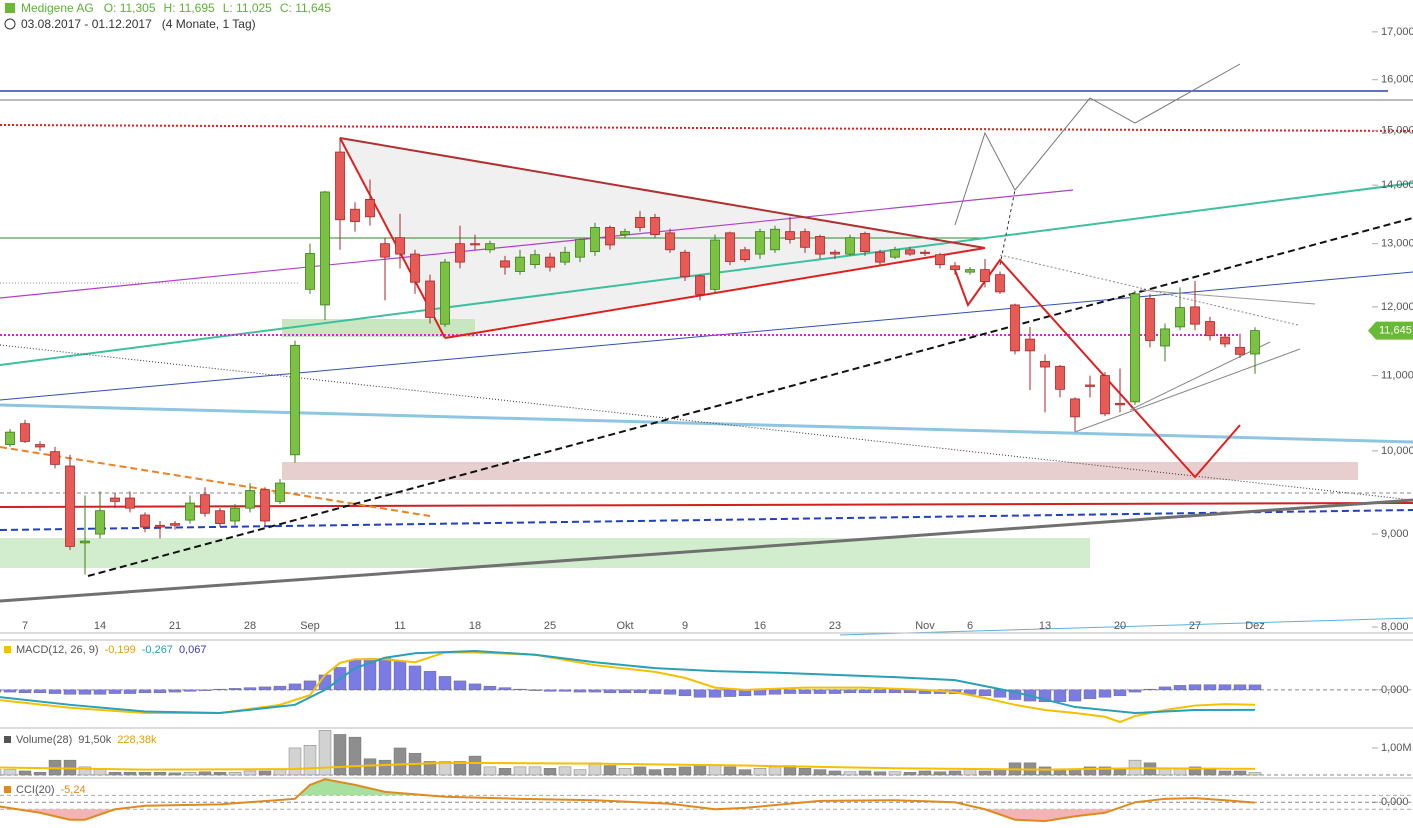  What do you see at coordinates (1195, 626) in the screenshot?
I see `x-tick-label: 27` at bounding box center [1195, 626].